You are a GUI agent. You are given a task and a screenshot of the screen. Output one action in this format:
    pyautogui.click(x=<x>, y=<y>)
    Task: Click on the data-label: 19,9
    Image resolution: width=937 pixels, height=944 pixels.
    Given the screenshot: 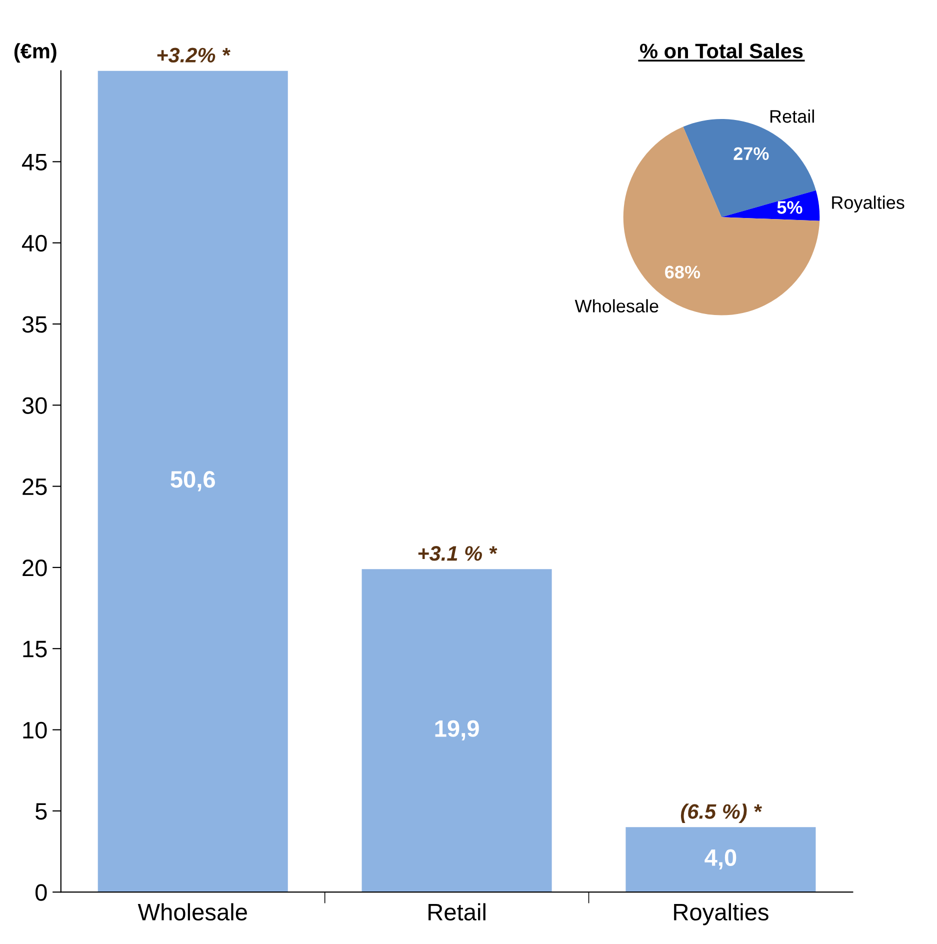 What is the action you would take?
    pyautogui.click(x=457, y=730)
    